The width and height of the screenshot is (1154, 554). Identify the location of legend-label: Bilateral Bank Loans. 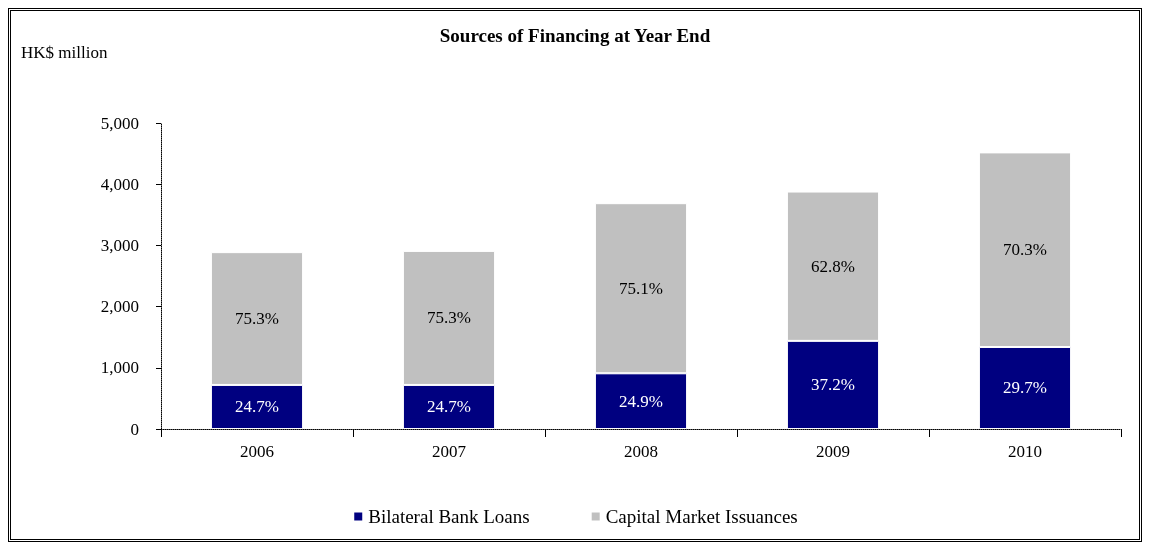
(449, 516).